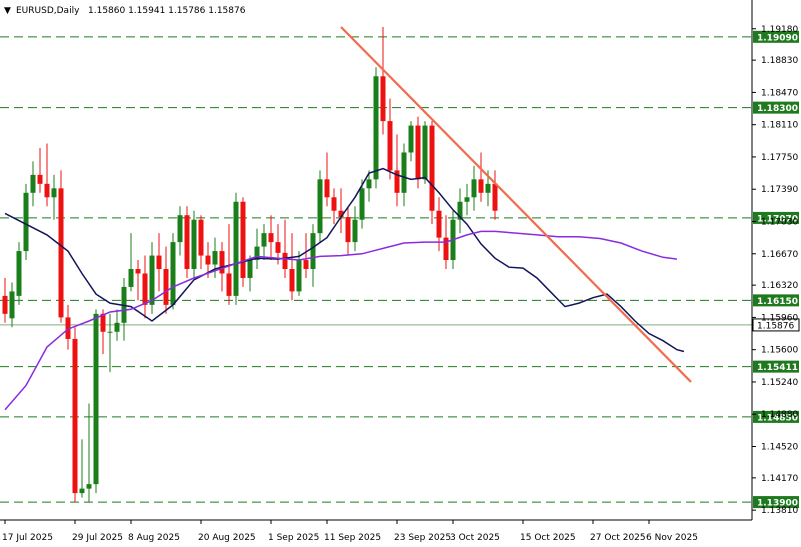 This screenshot has height=547, width=801. I want to click on price-tick-label: 1.16670, so click(779, 255).